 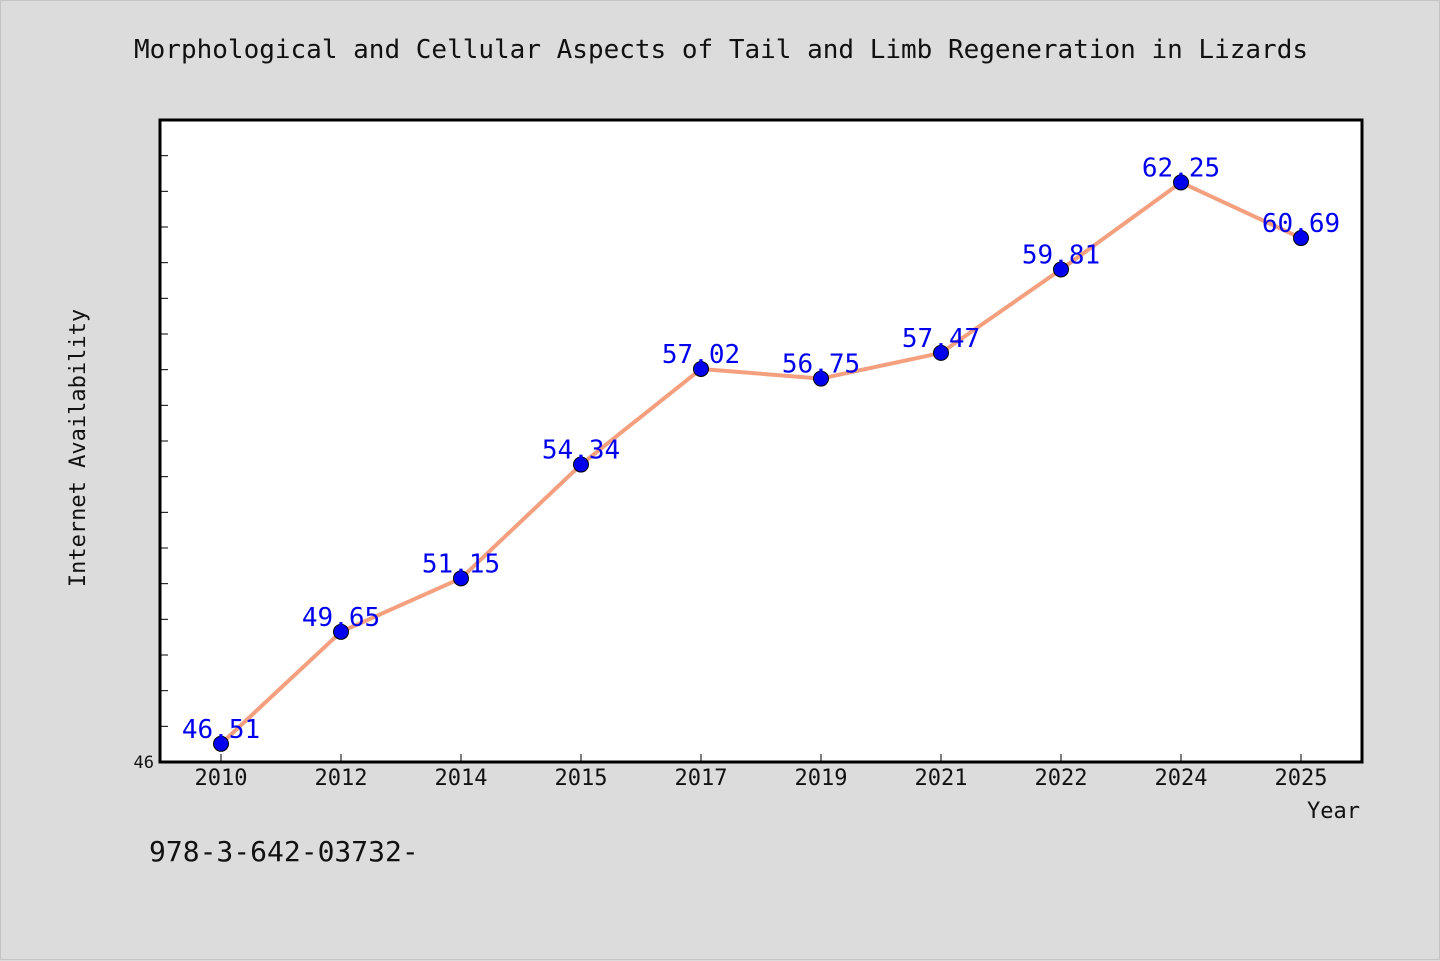 What do you see at coordinates (581, 451) in the screenshot?
I see `data-label: 54.34` at bounding box center [581, 451].